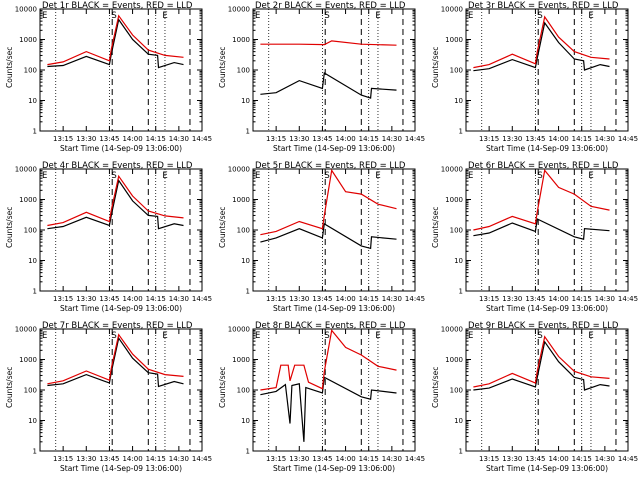 The width and height of the screenshot is (640, 480). Describe the element at coordinates (117, 326) in the screenshot. I see `panel-title: Det 7r BLACK = Events, RED = LLD` at that location.